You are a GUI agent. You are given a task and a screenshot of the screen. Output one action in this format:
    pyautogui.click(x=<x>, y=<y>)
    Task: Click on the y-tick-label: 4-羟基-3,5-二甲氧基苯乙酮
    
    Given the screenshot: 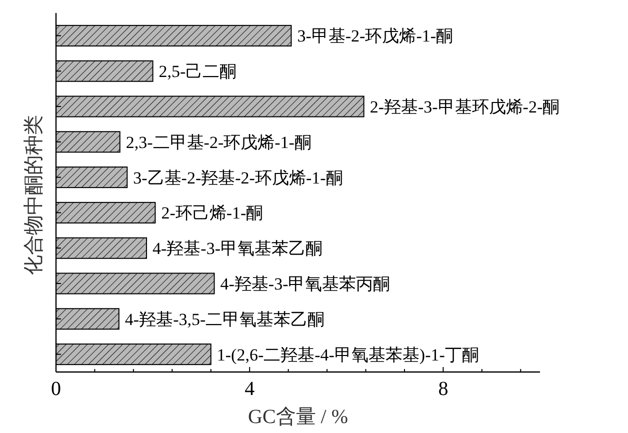 What is the action you would take?
    pyautogui.click(x=224, y=319)
    